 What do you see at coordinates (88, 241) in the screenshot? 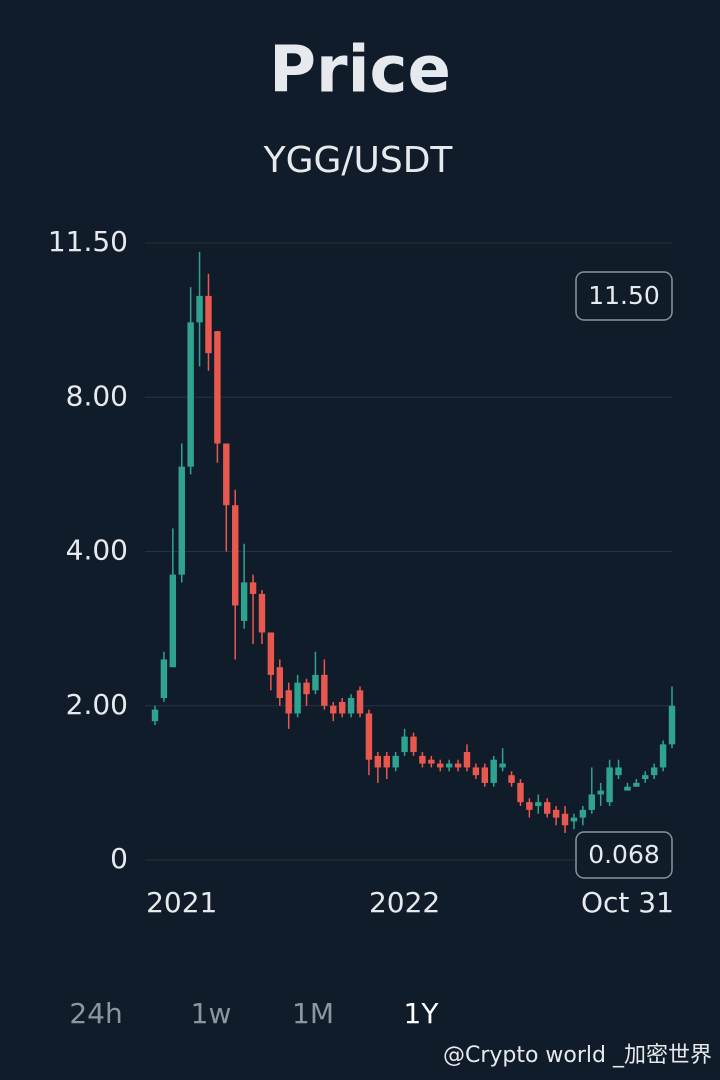
I see `y-tick-label: 11.50` at bounding box center [88, 241].